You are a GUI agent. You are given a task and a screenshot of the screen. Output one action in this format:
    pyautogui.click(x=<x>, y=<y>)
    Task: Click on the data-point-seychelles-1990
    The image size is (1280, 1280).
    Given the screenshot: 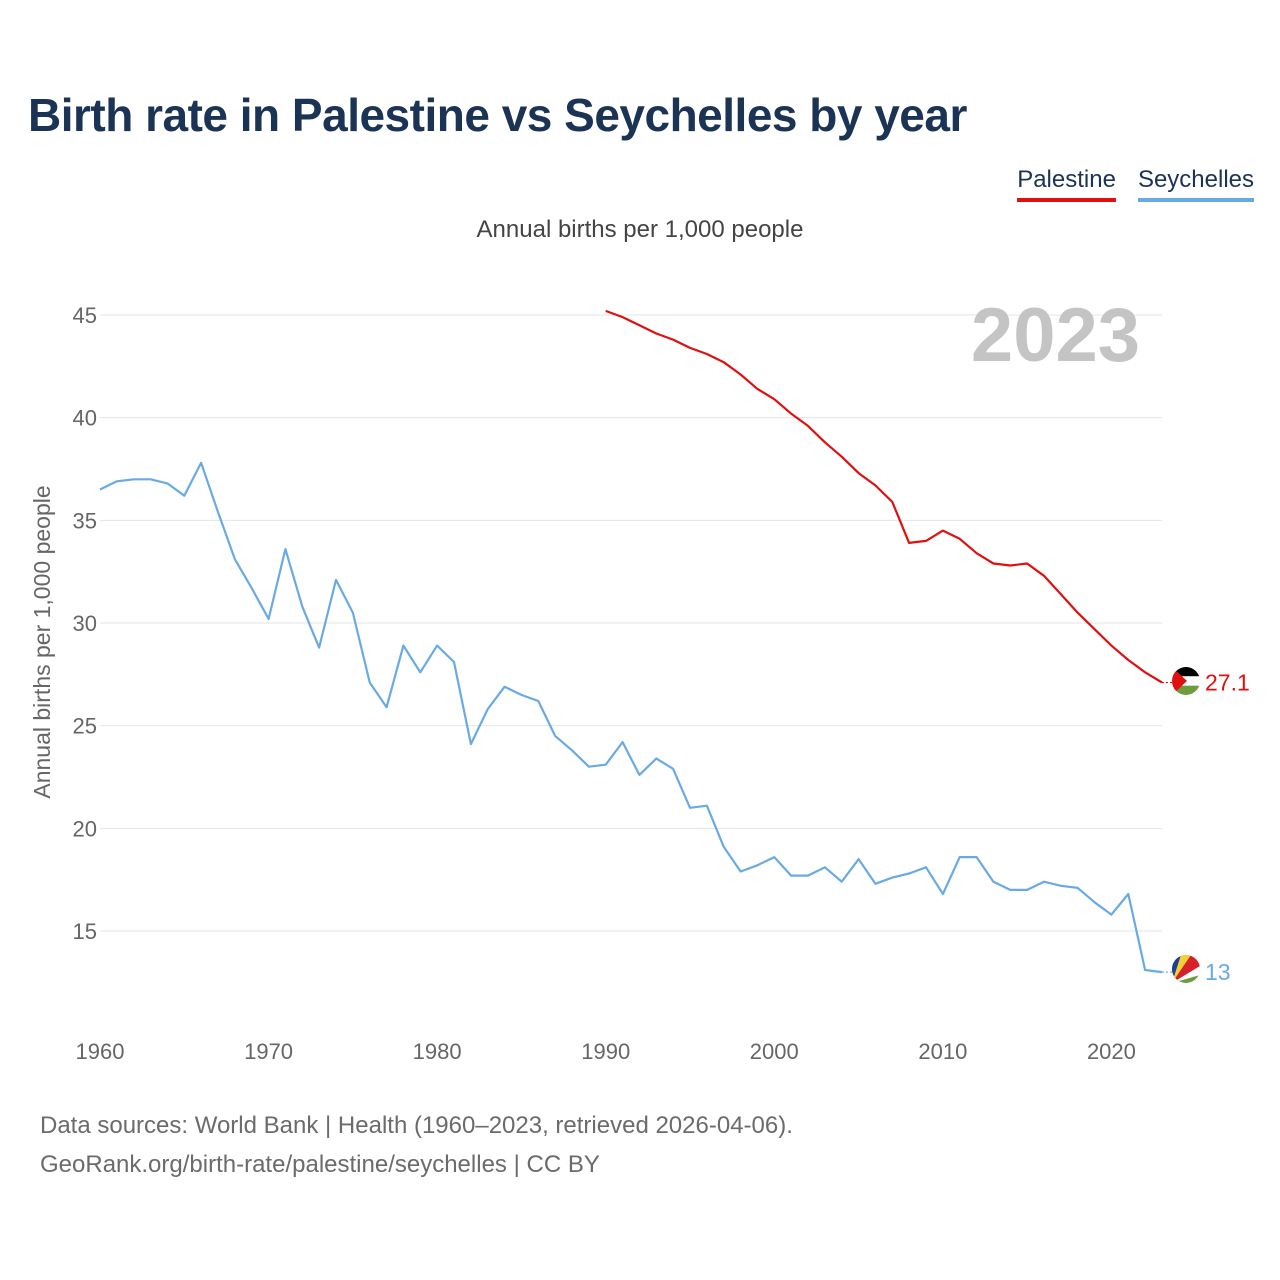 What is the action you would take?
    pyautogui.click(x=606, y=765)
    